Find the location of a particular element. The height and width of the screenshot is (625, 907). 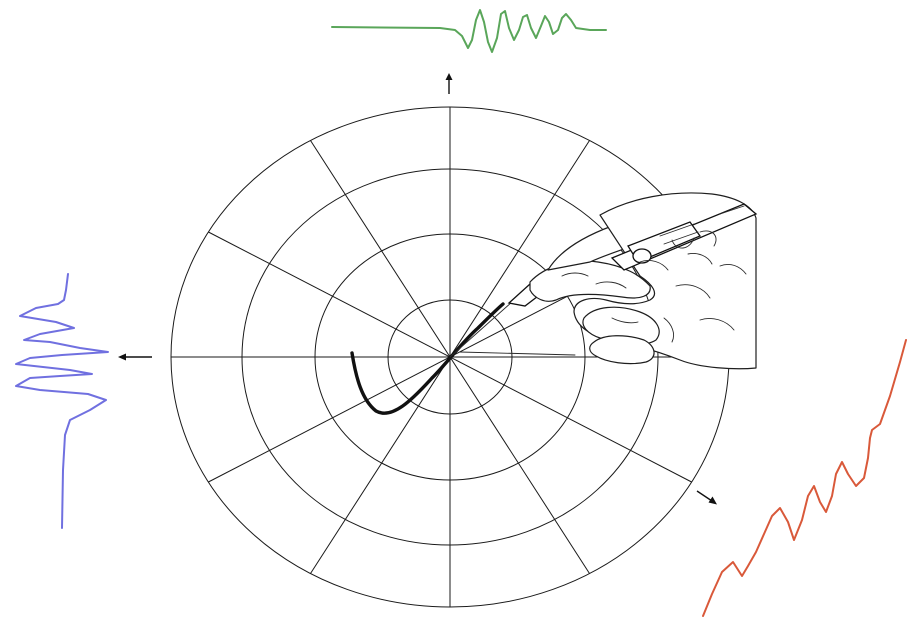

drawn-trace-curve is located at coordinates (427, 358).